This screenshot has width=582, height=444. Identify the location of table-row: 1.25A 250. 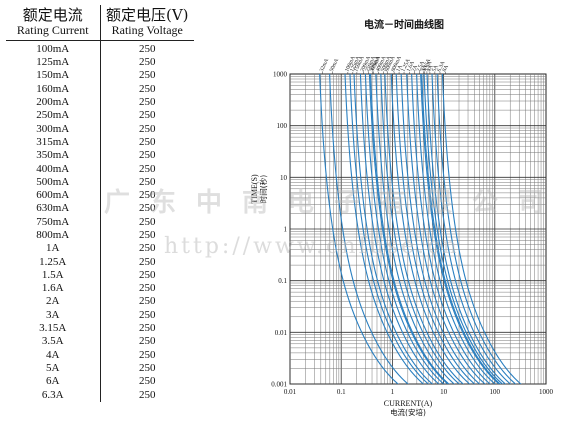
(100, 262).